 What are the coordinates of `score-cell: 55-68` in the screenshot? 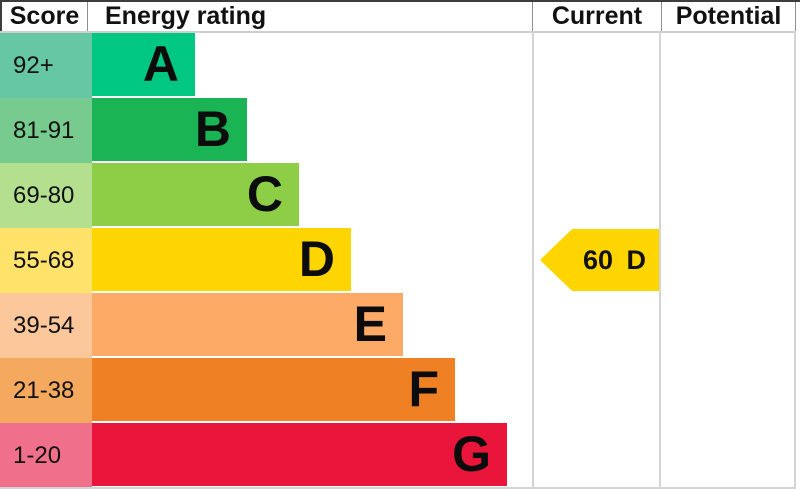 It's located at (46, 260).